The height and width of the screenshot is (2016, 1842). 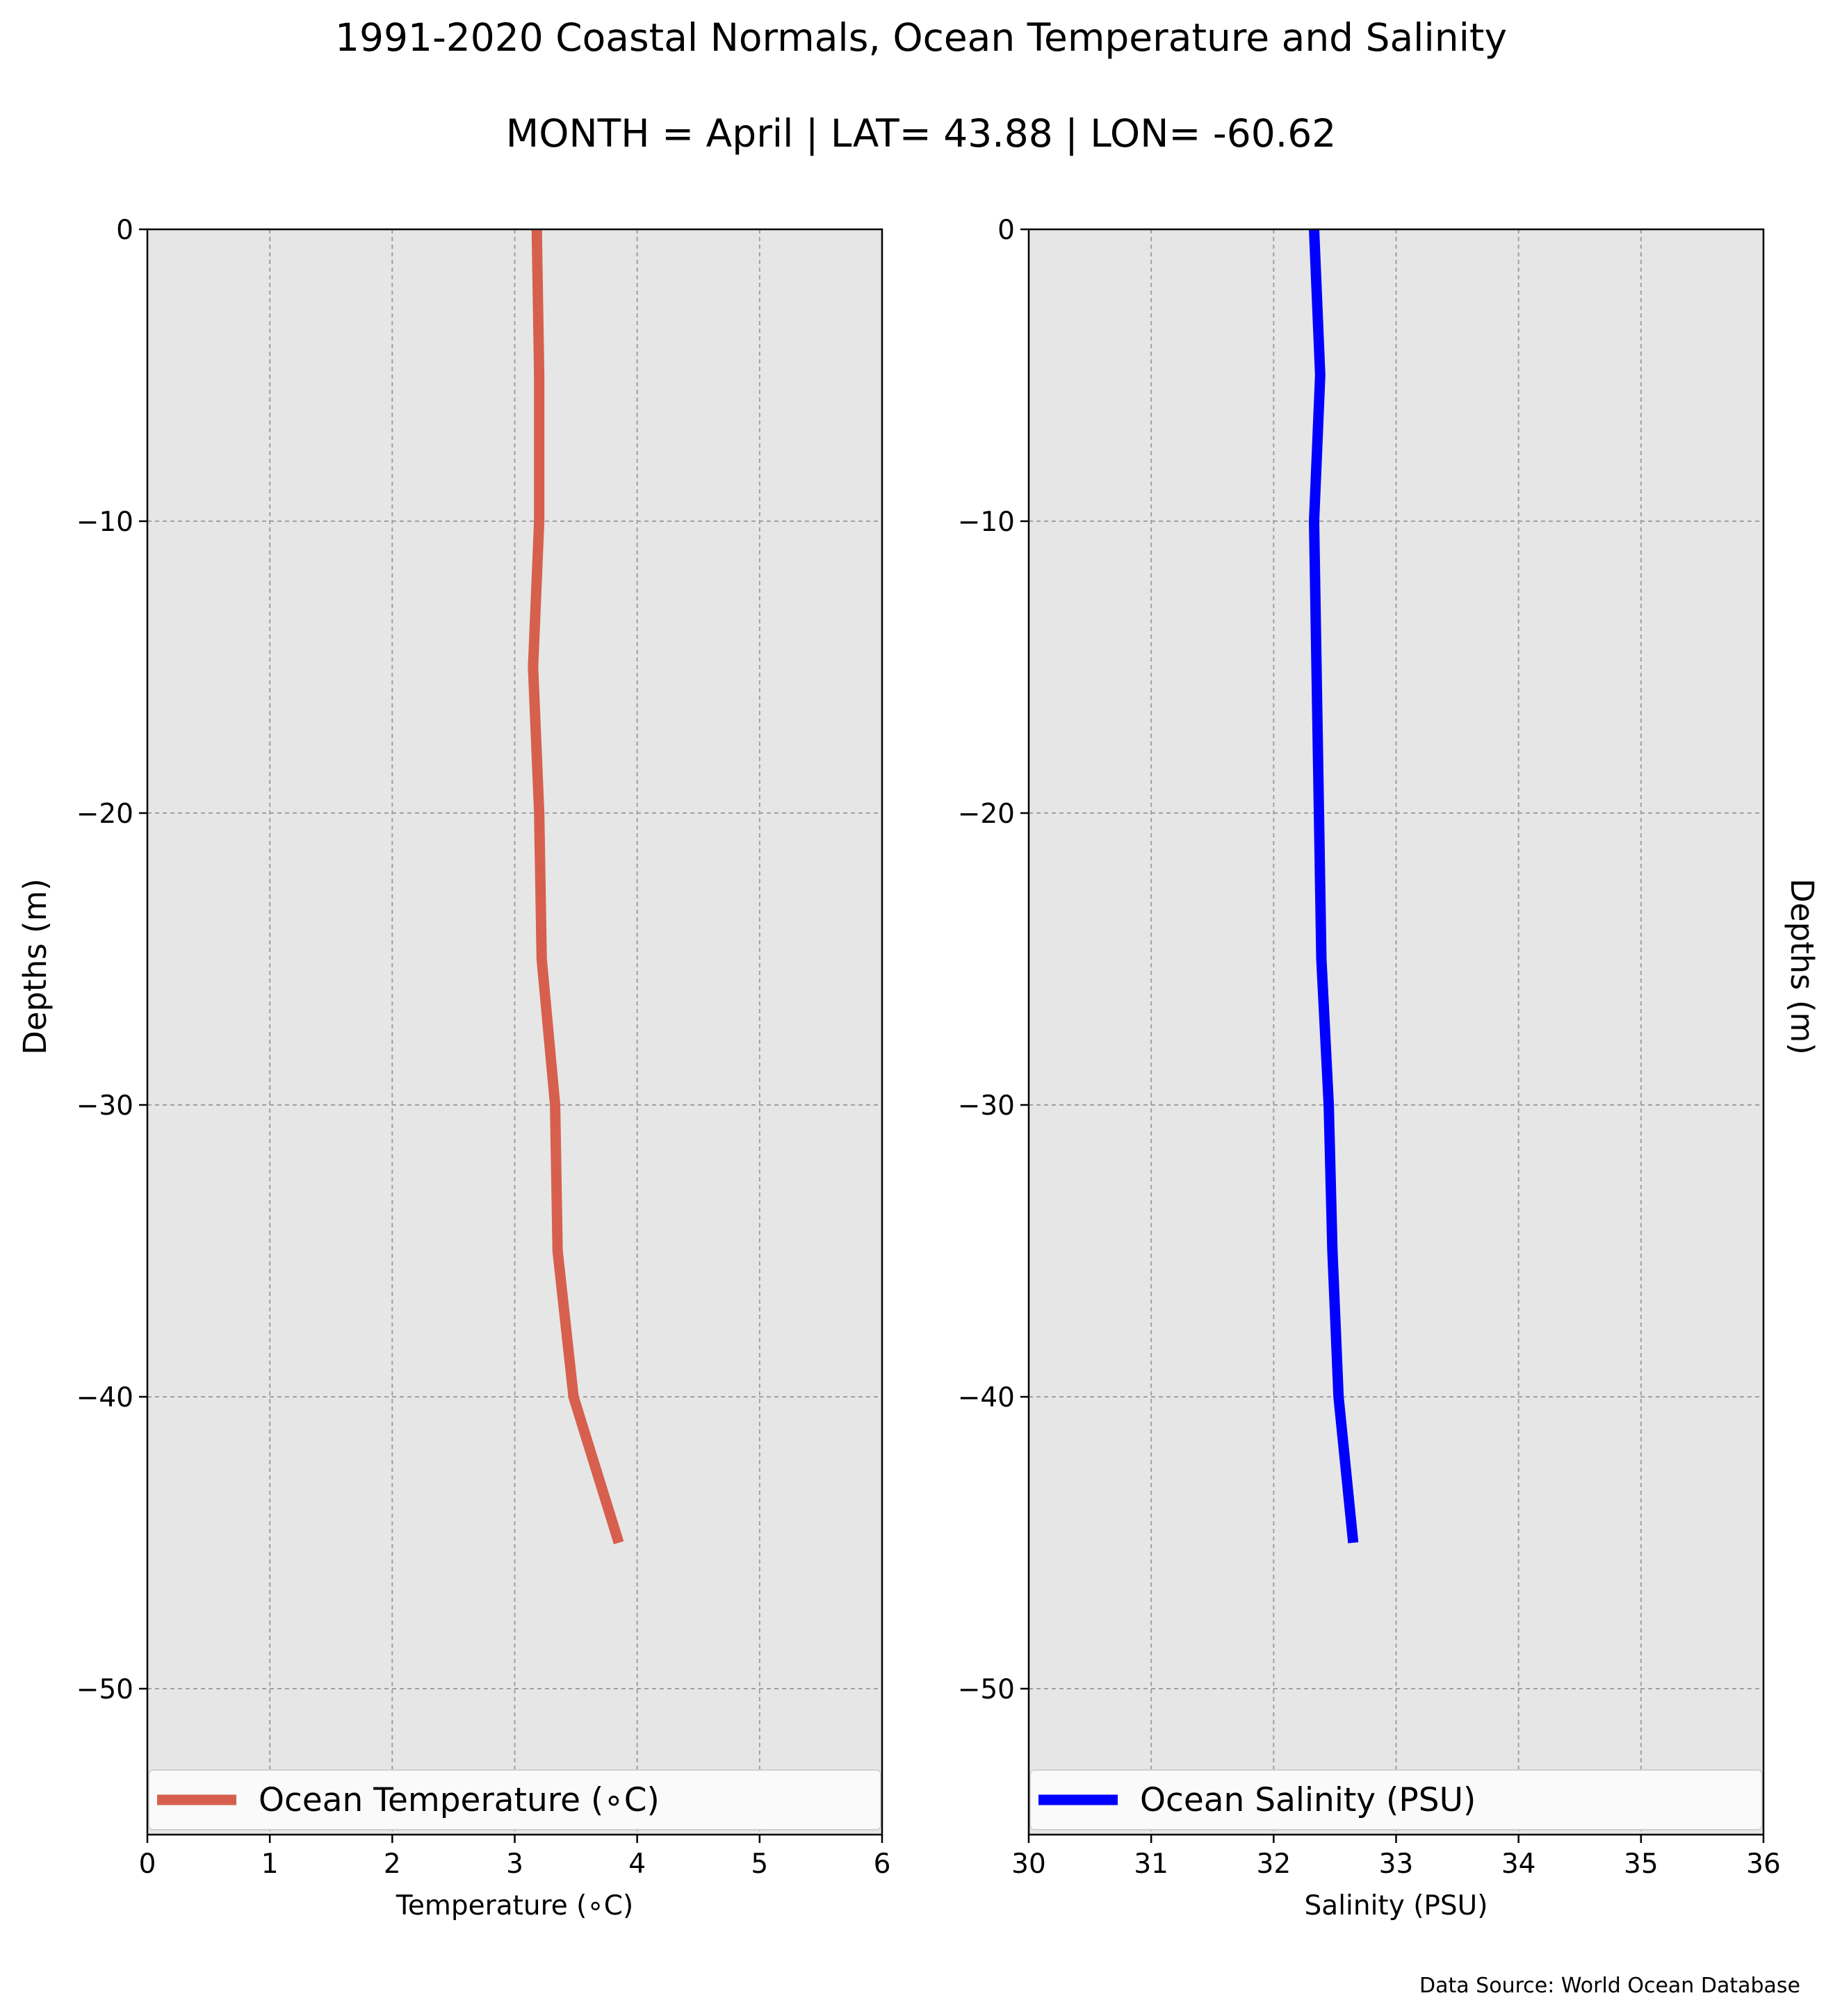 I want to click on x-tick-label: 3, so click(x=514, y=1865).